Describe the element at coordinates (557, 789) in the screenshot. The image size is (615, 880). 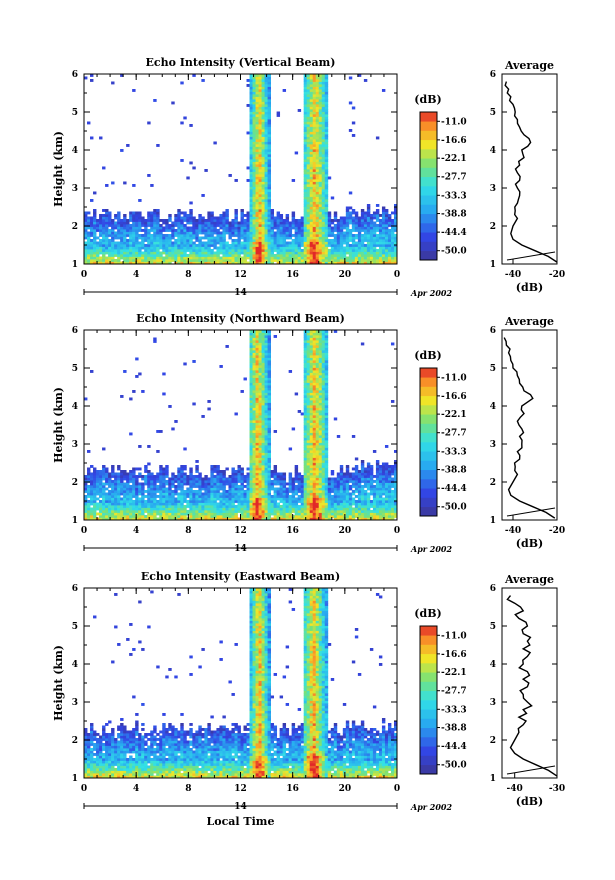
I see `avg-x-tick-label: -30` at that location.